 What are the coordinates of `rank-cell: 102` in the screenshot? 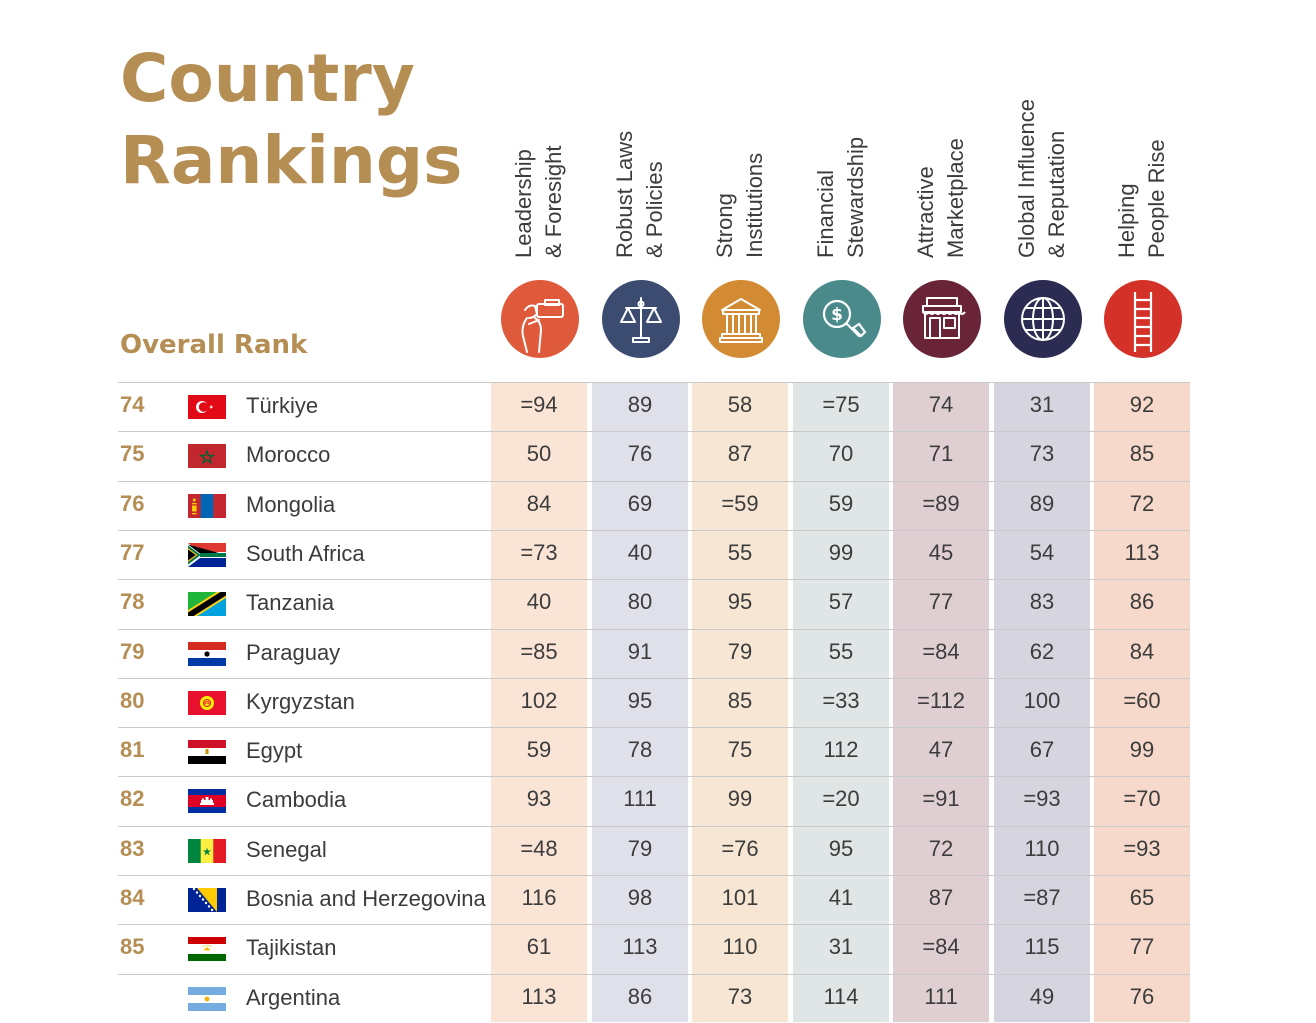 It's located at (539, 700).